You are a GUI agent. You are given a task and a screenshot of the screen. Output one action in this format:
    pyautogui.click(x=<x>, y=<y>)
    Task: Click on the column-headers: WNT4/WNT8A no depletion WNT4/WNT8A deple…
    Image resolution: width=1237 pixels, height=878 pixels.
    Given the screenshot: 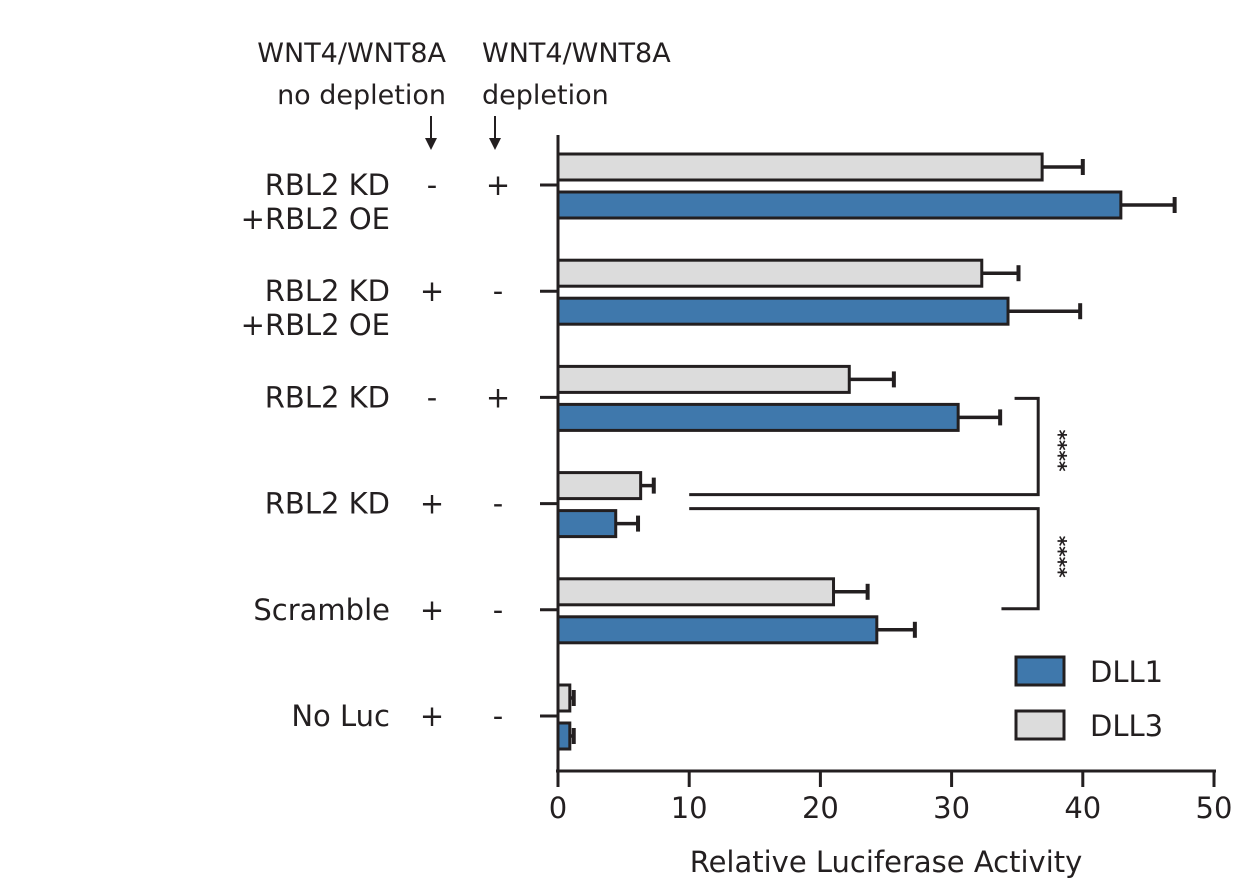 What is the action you would take?
    pyautogui.click(x=464, y=94)
    